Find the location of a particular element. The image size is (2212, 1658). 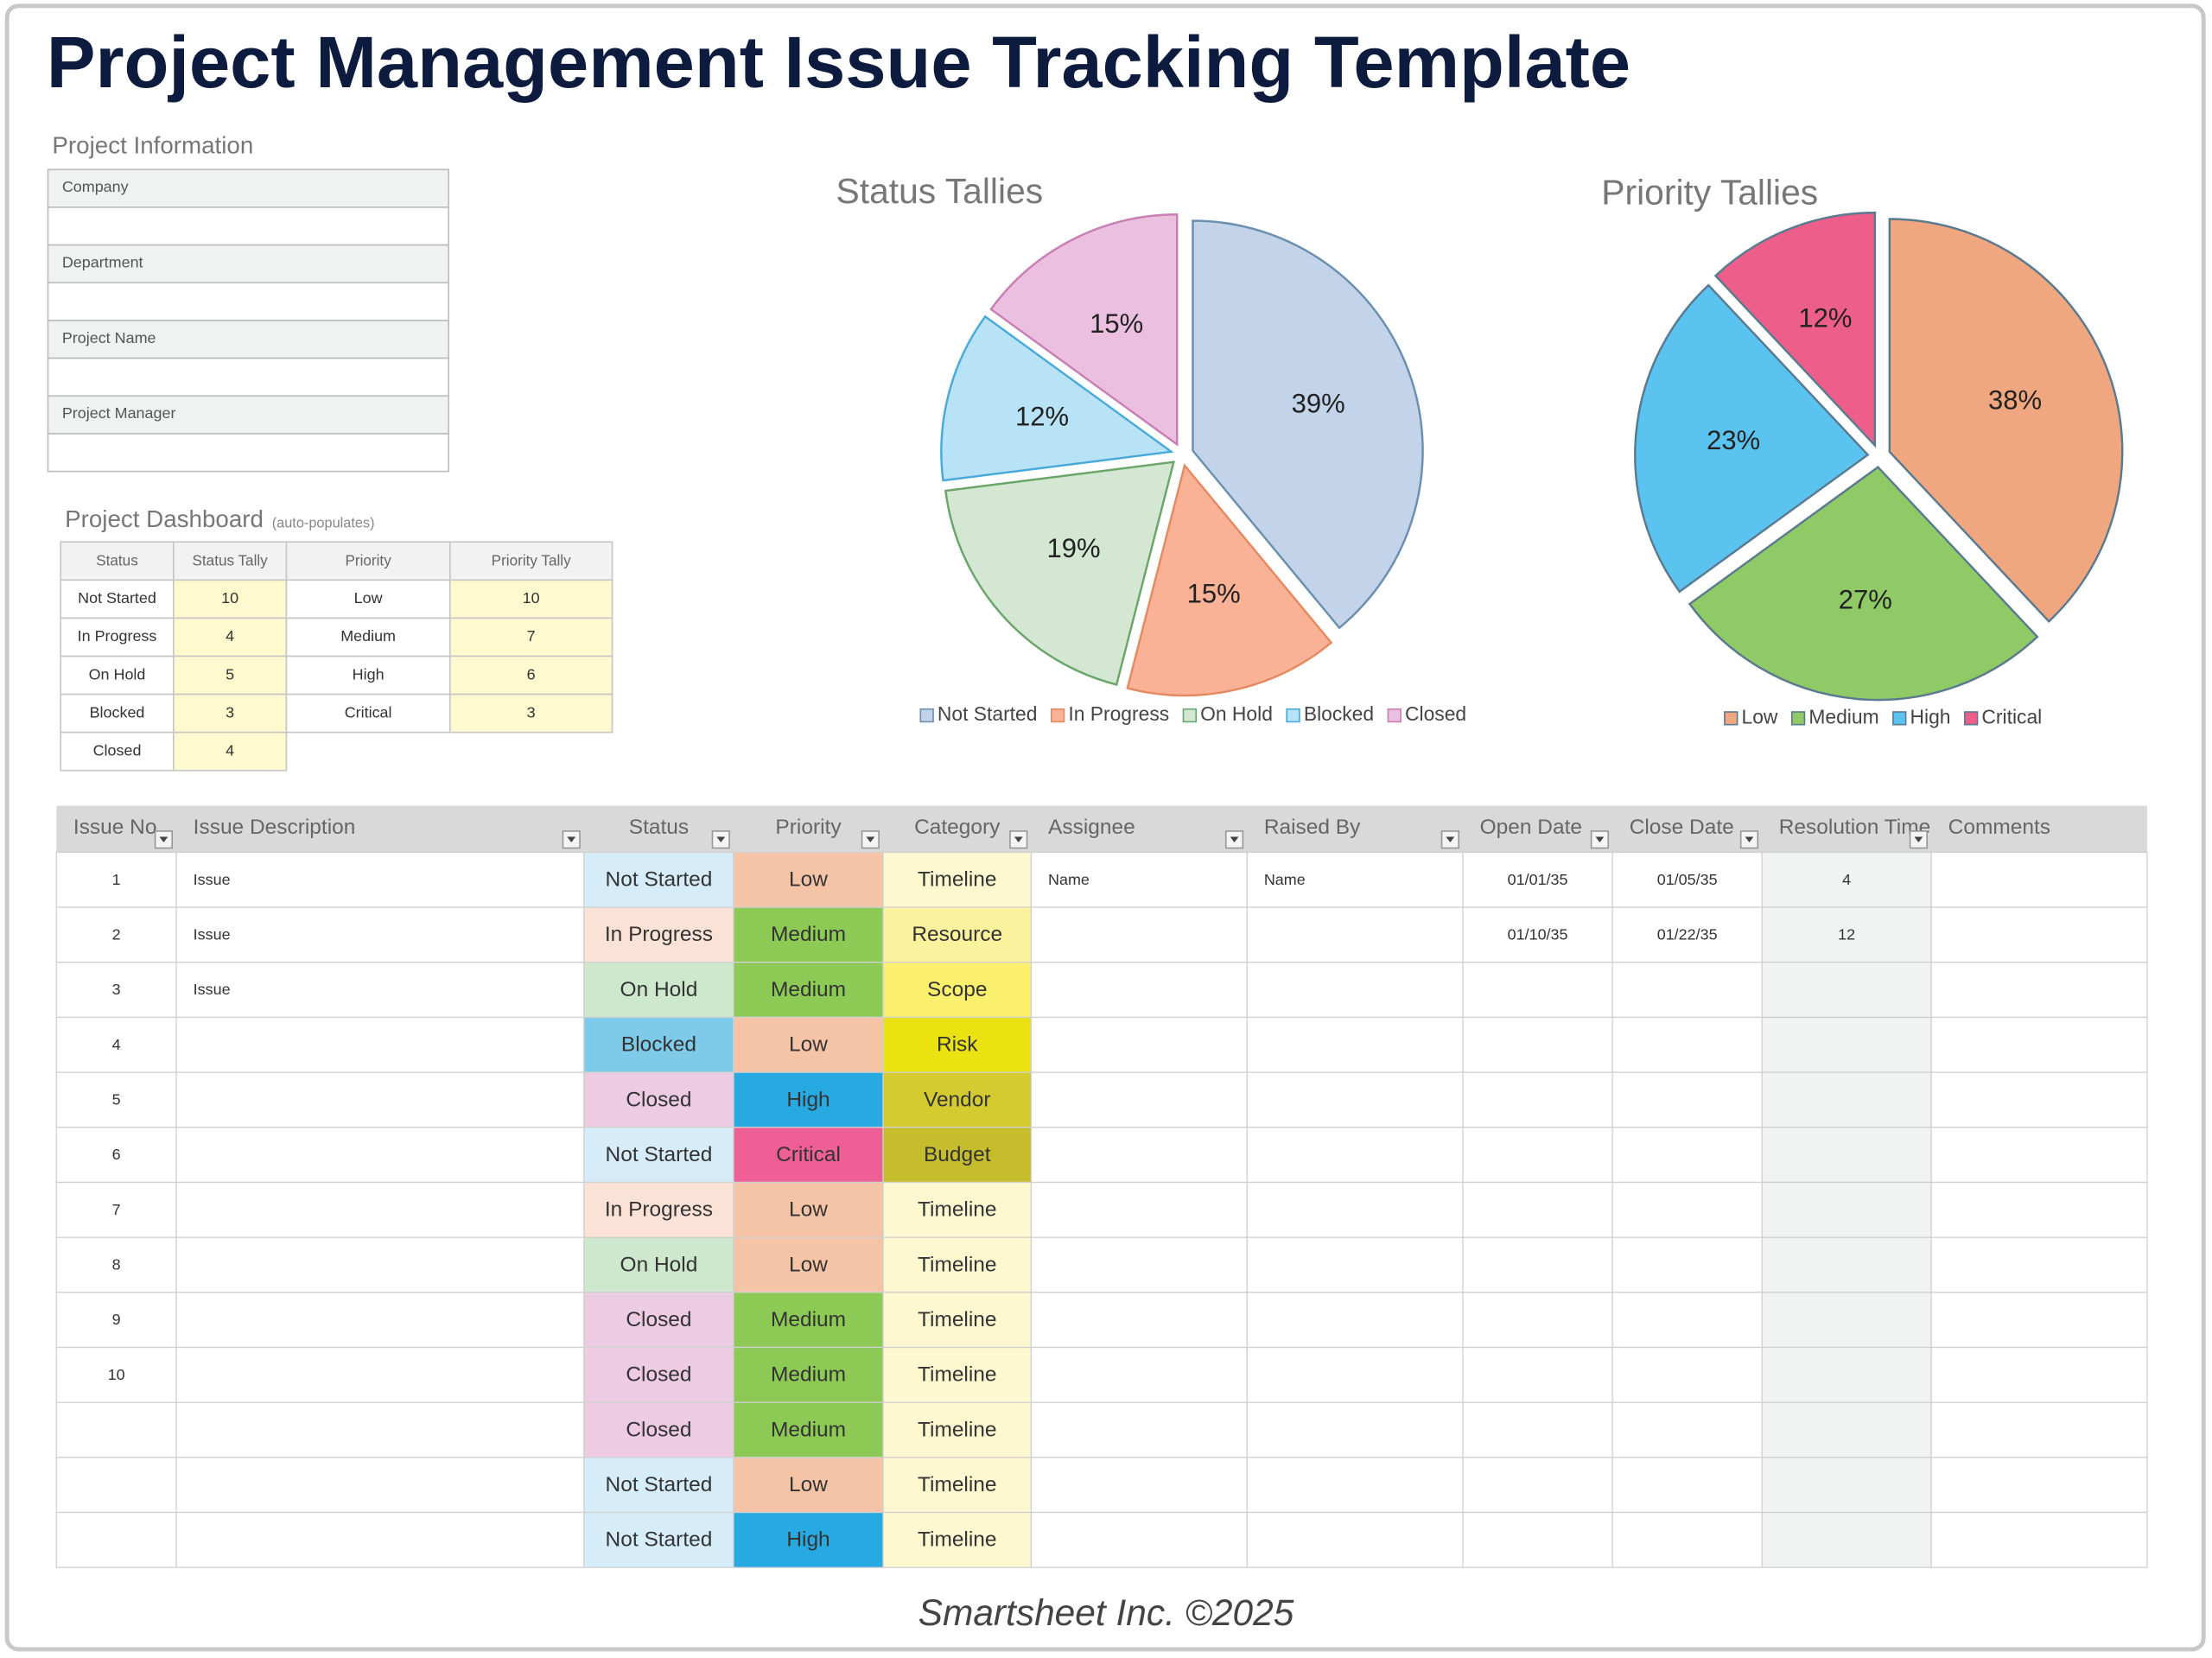

legend-label: Blocked is located at coordinates (1339, 713).